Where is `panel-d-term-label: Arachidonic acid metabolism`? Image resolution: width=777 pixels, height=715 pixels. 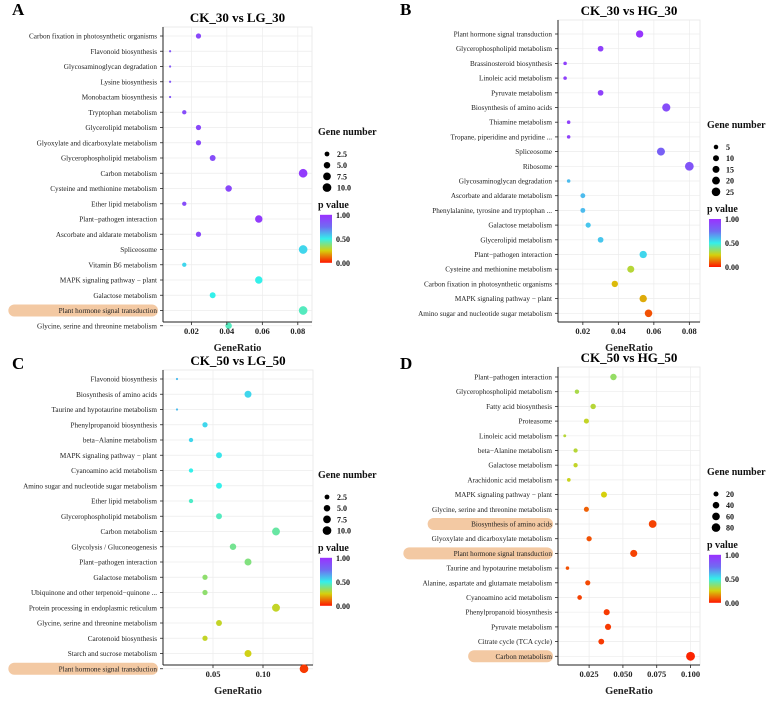 panel-d-term-label: Arachidonic acid metabolism is located at coordinates (509, 480).